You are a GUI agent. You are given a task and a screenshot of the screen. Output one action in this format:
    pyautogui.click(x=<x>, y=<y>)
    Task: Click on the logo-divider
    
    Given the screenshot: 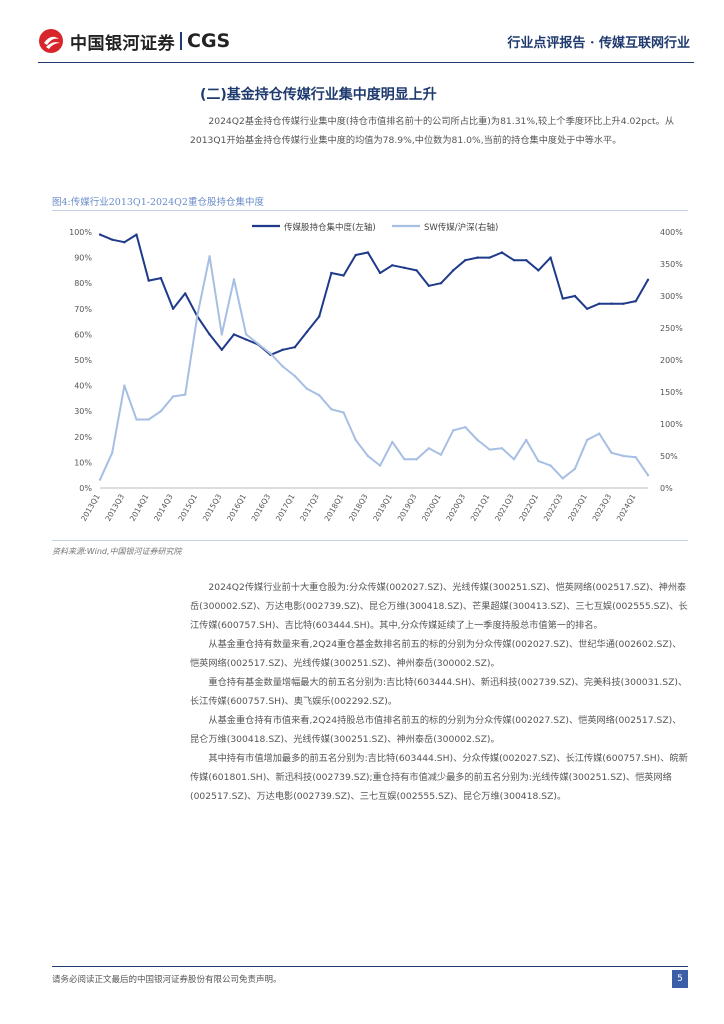 What is the action you would take?
    pyautogui.click(x=181, y=41)
    